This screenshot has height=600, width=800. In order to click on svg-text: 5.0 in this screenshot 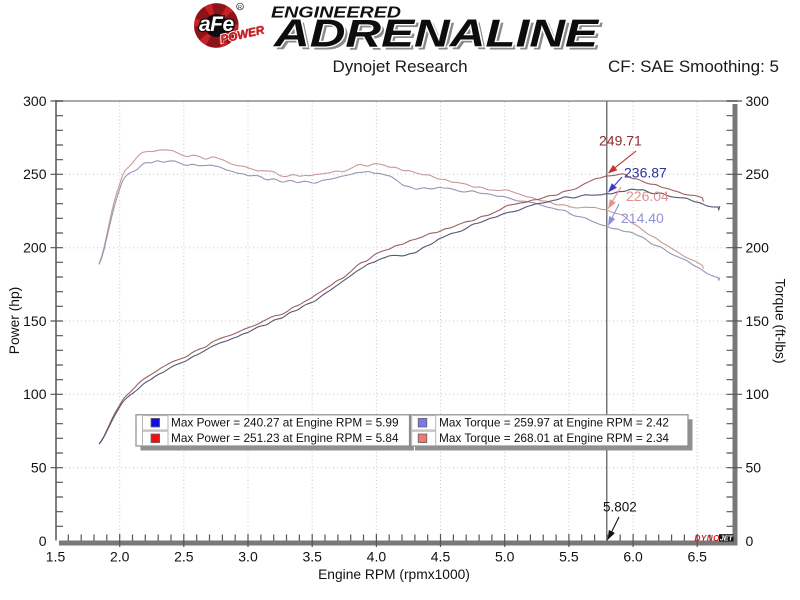, I will do `click(505, 557)`.